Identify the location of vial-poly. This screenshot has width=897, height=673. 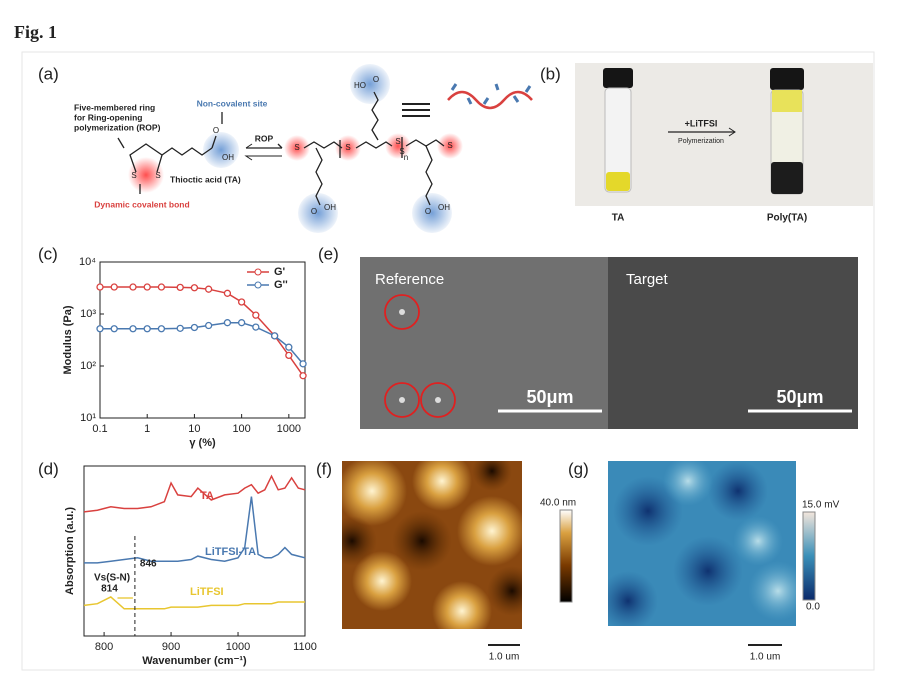
(787, 131).